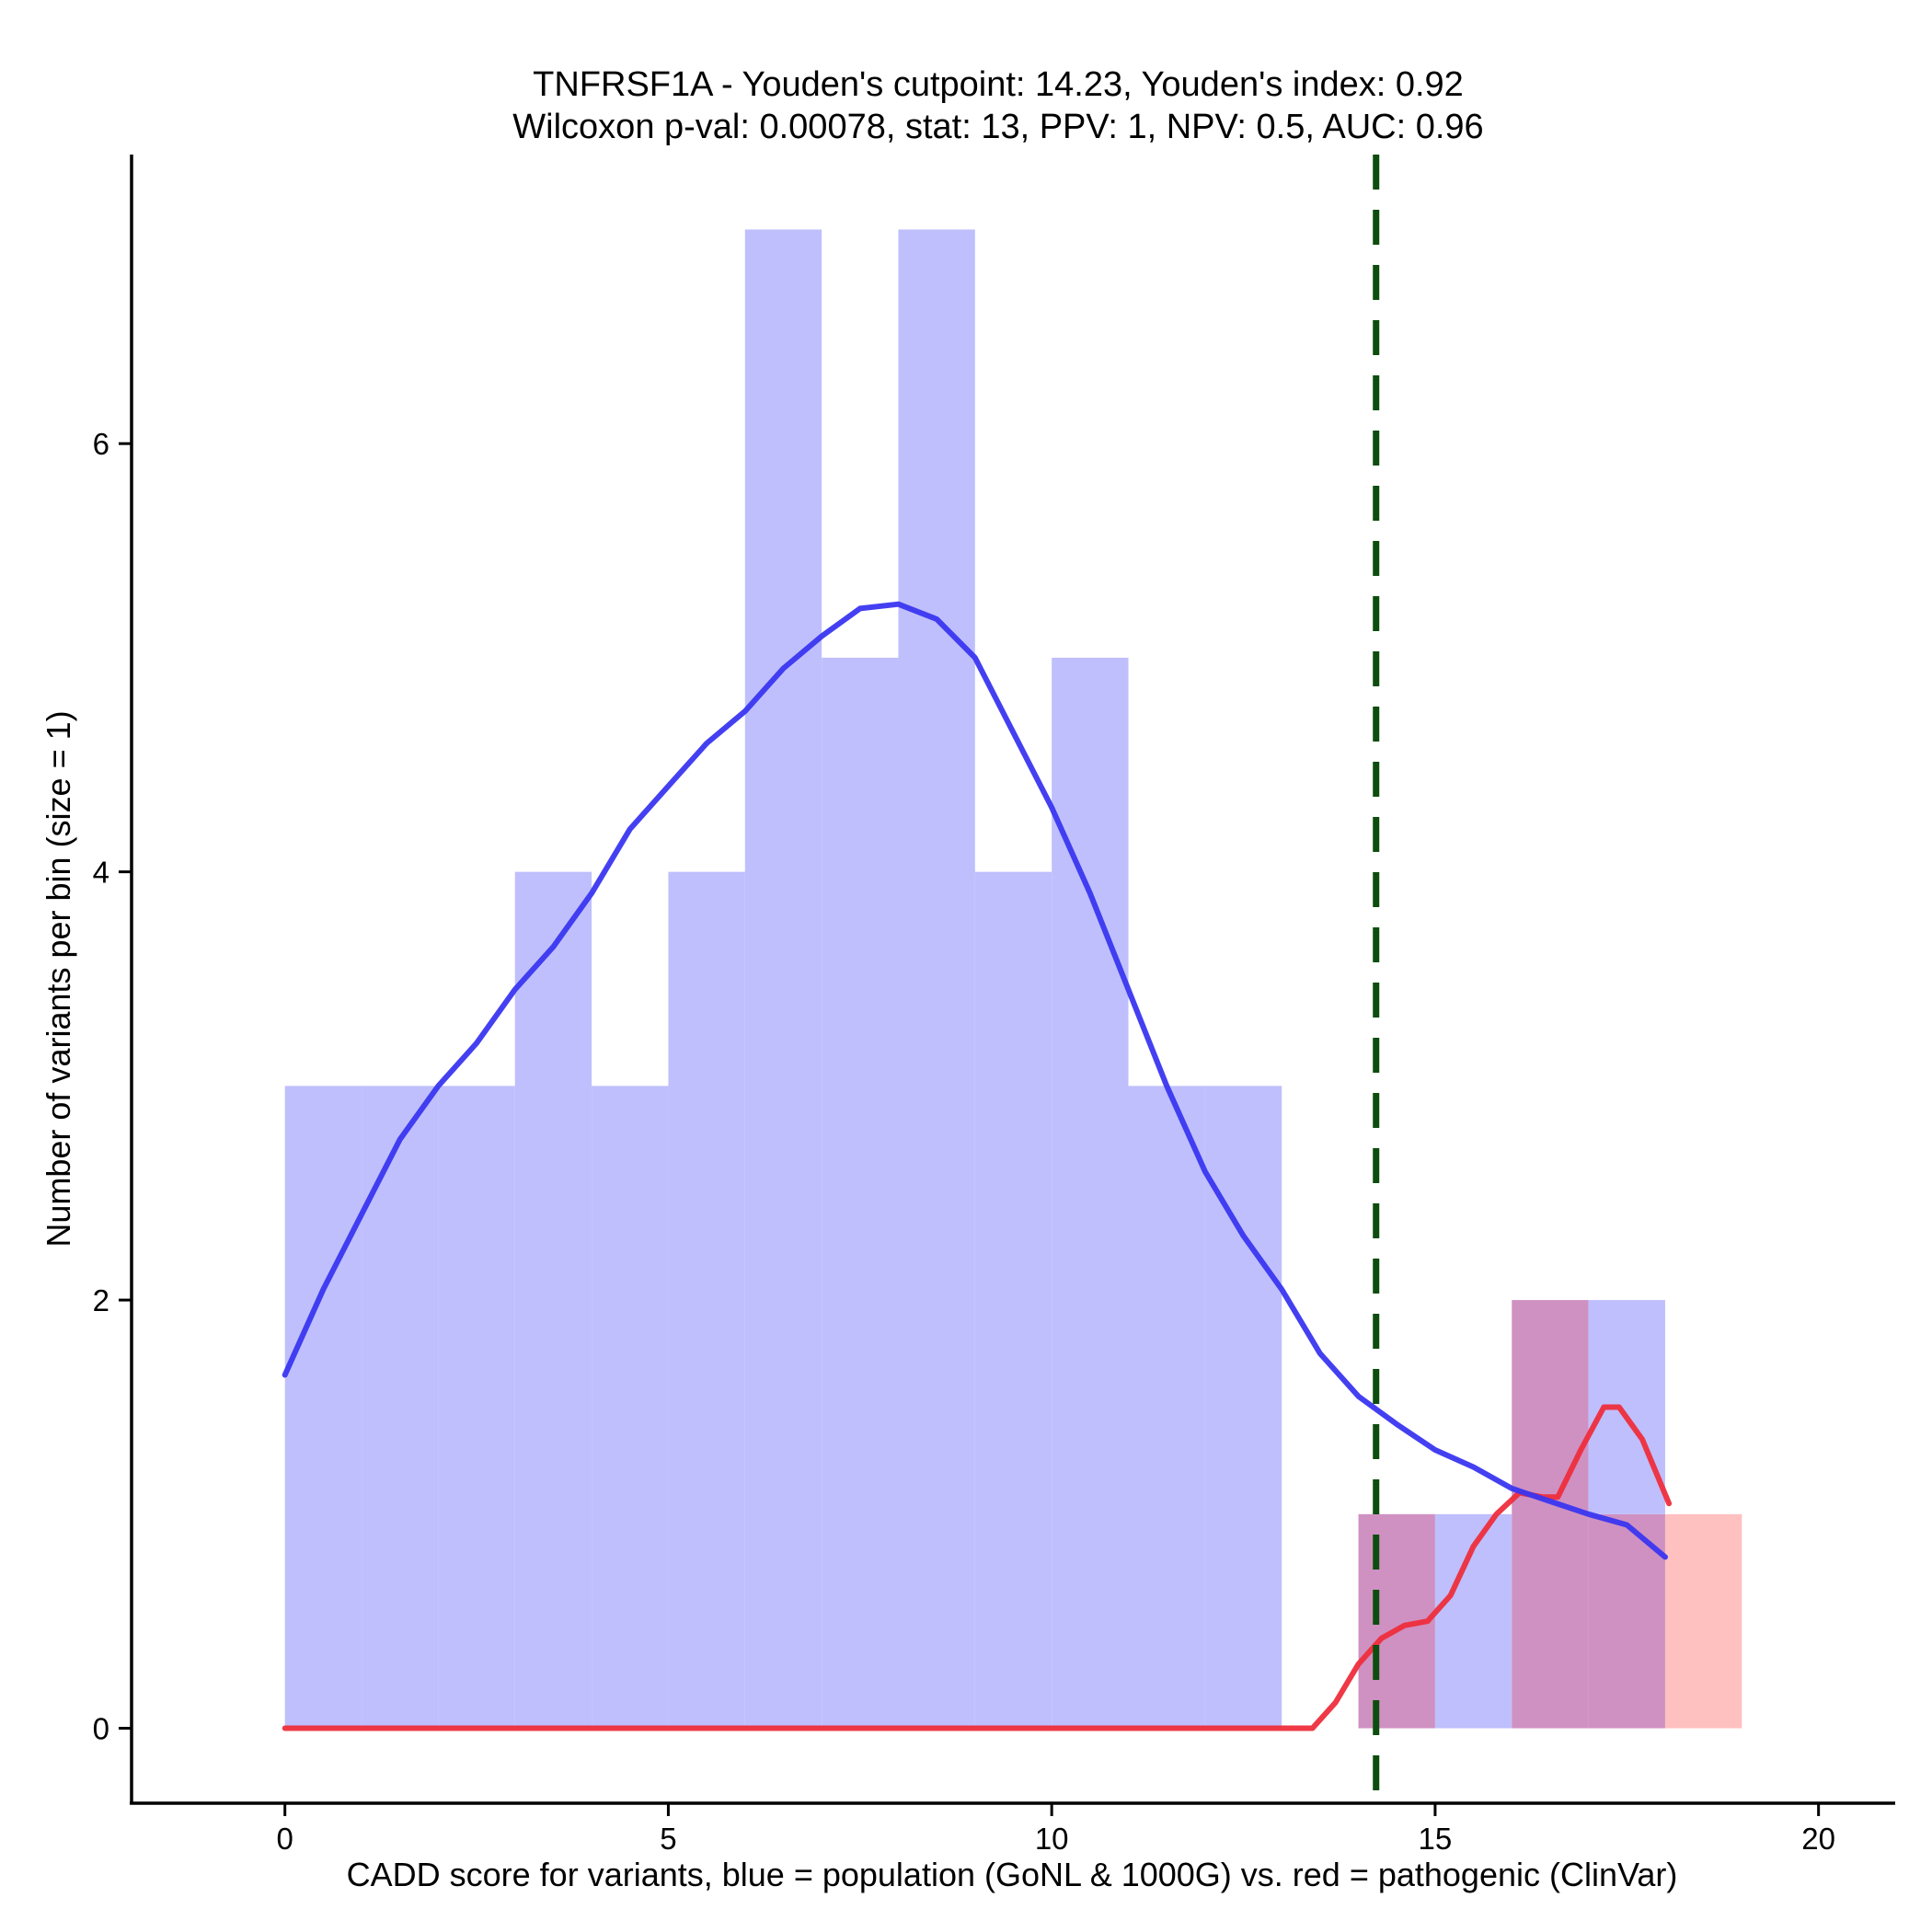  I want to click on x-tick-label: 0, so click(285, 1839).